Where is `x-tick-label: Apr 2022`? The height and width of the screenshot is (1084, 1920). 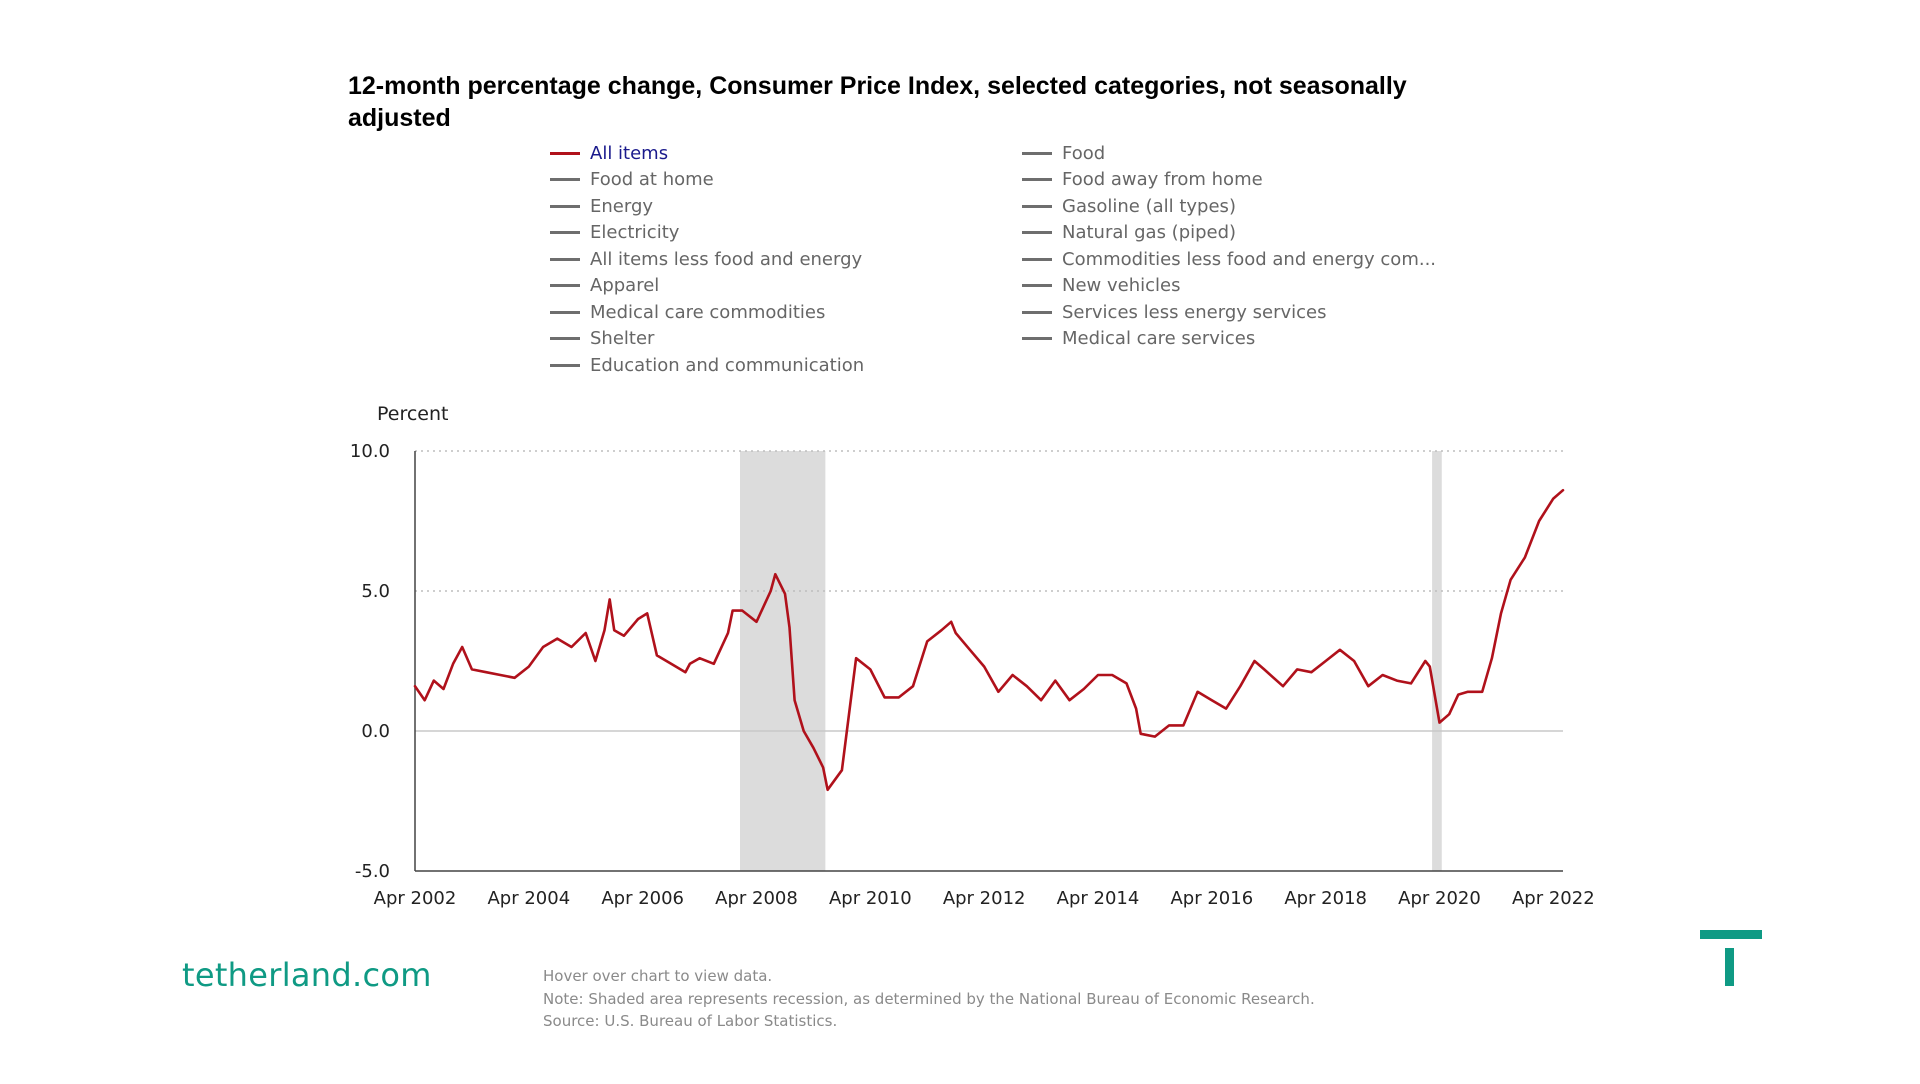 x-tick-label: Apr 2022 is located at coordinates (1553, 898).